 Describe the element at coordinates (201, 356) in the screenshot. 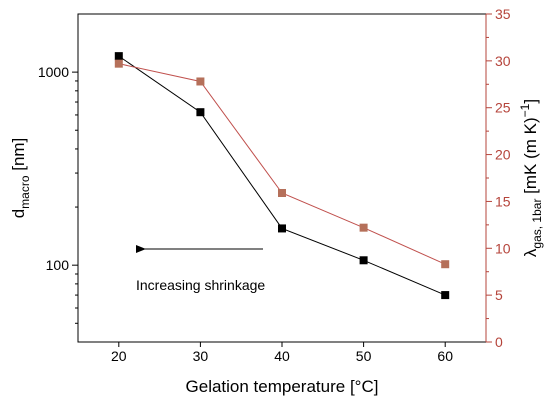

I see `x-tick-label: 30` at that location.